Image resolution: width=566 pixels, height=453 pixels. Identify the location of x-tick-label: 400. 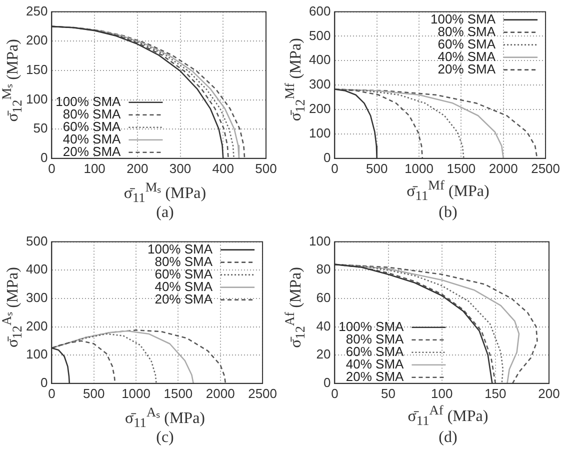
(223, 168).